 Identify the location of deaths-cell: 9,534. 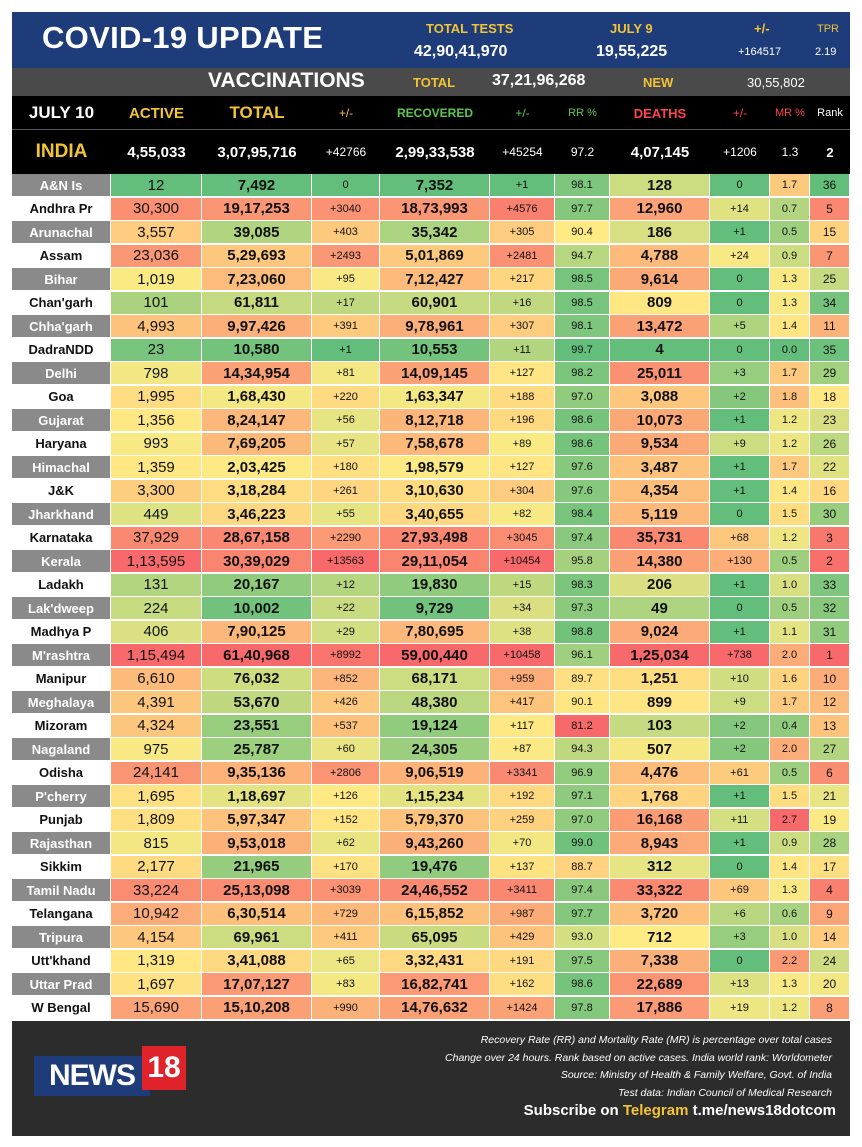
(659, 443).